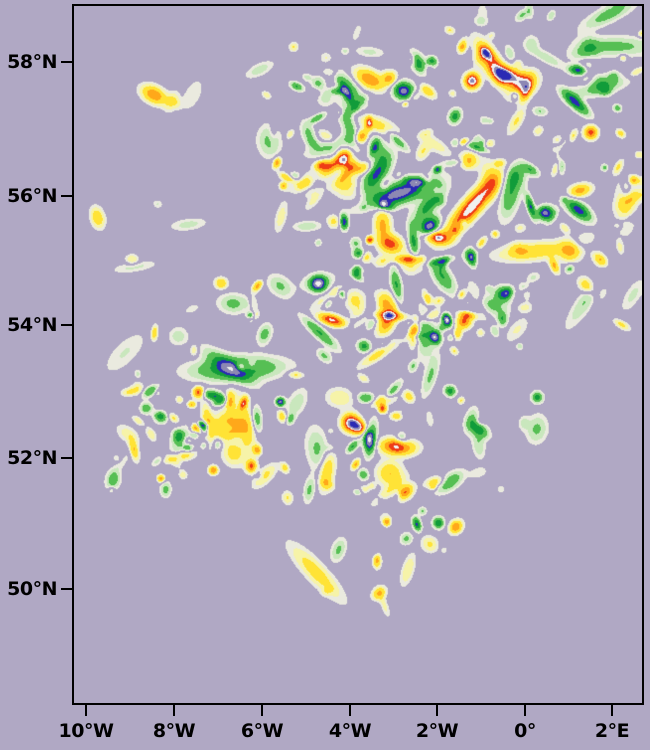 The width and height of the screenshot is (650, 750). Describe the element at coordinates (350, 731) in the screenshot. I see `x-tick-label: 4°W` at that location.